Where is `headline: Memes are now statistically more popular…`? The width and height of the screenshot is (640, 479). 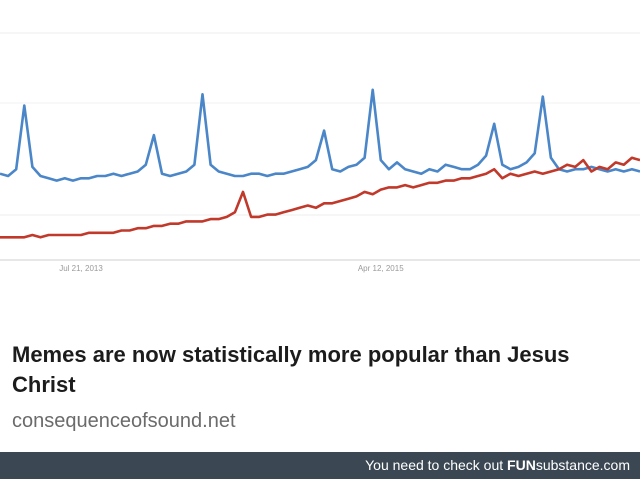 headline: Memes are now statistically more popular… is located at coordinates (291, 369).